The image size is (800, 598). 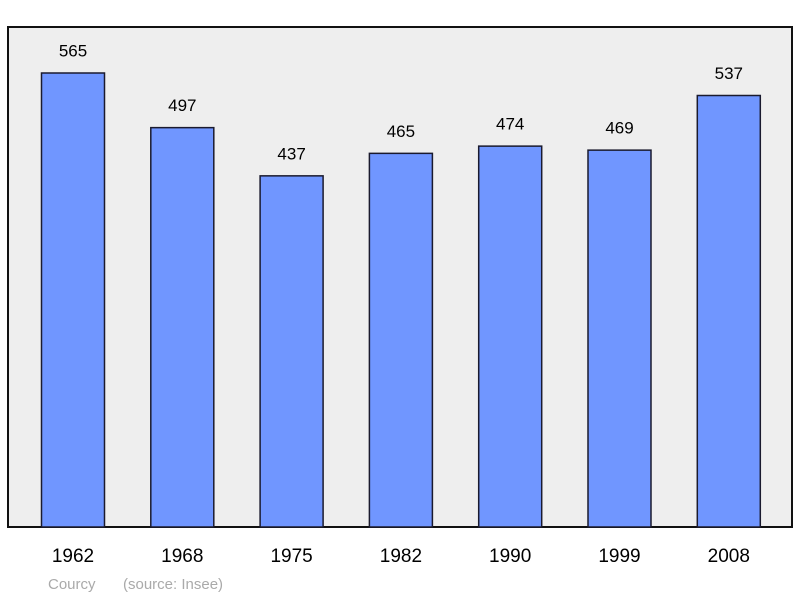 What do you see at coordinates (182, 556) in the screenshot?
I see `x-tick-label: 1968` at bounding box center [182, 556].